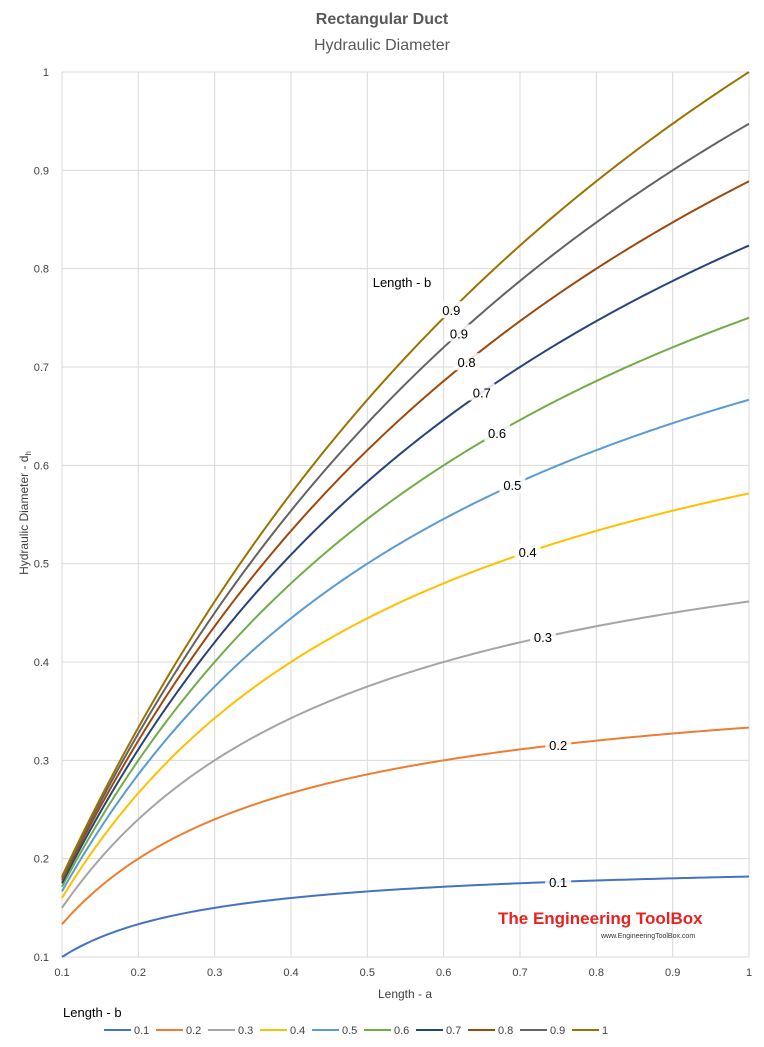 The height and width of the screenshot is (1047, 764). I want to click on curve-label-text: 0.6, so click(497, 433).